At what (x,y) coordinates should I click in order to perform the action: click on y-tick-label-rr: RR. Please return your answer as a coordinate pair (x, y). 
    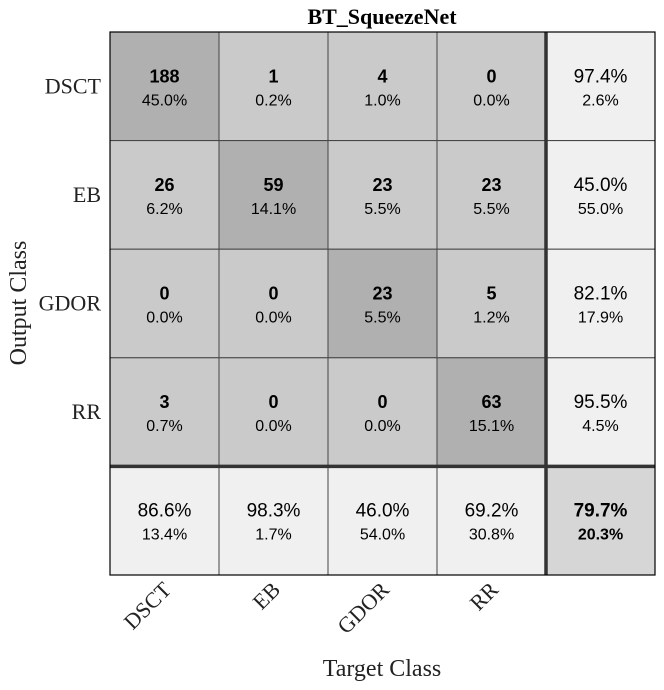
    Looking at the image, I should click on (87, 411).